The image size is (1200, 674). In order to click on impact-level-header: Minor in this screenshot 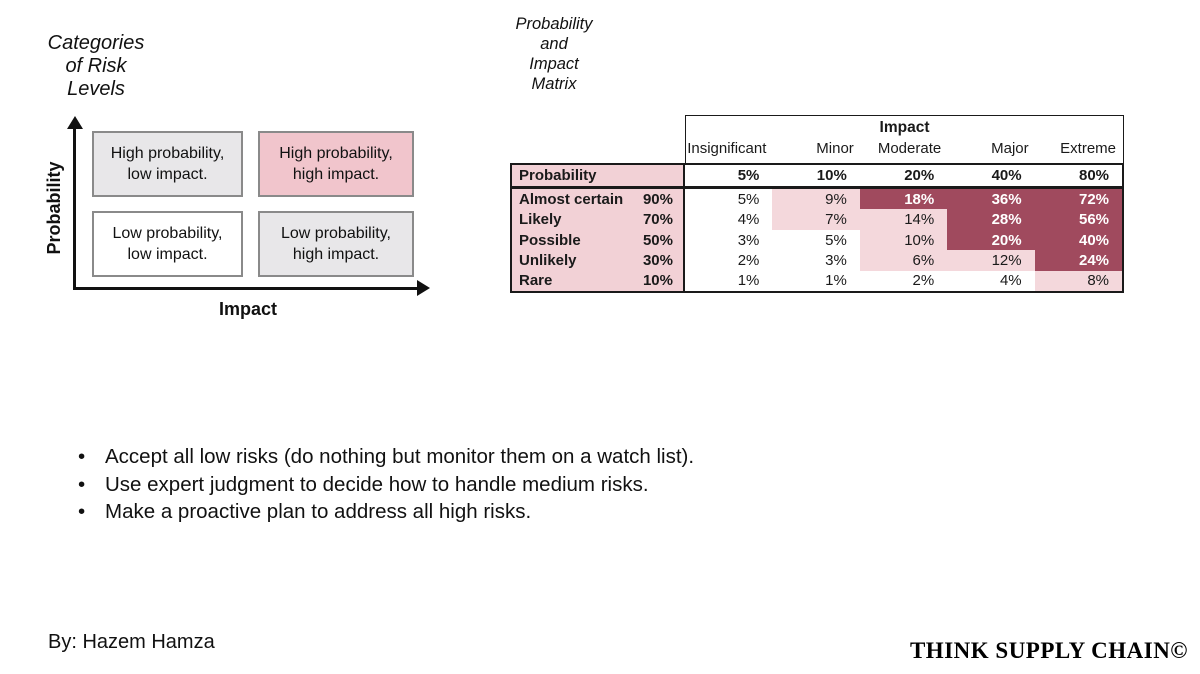, I will do `click(835, 148)`.